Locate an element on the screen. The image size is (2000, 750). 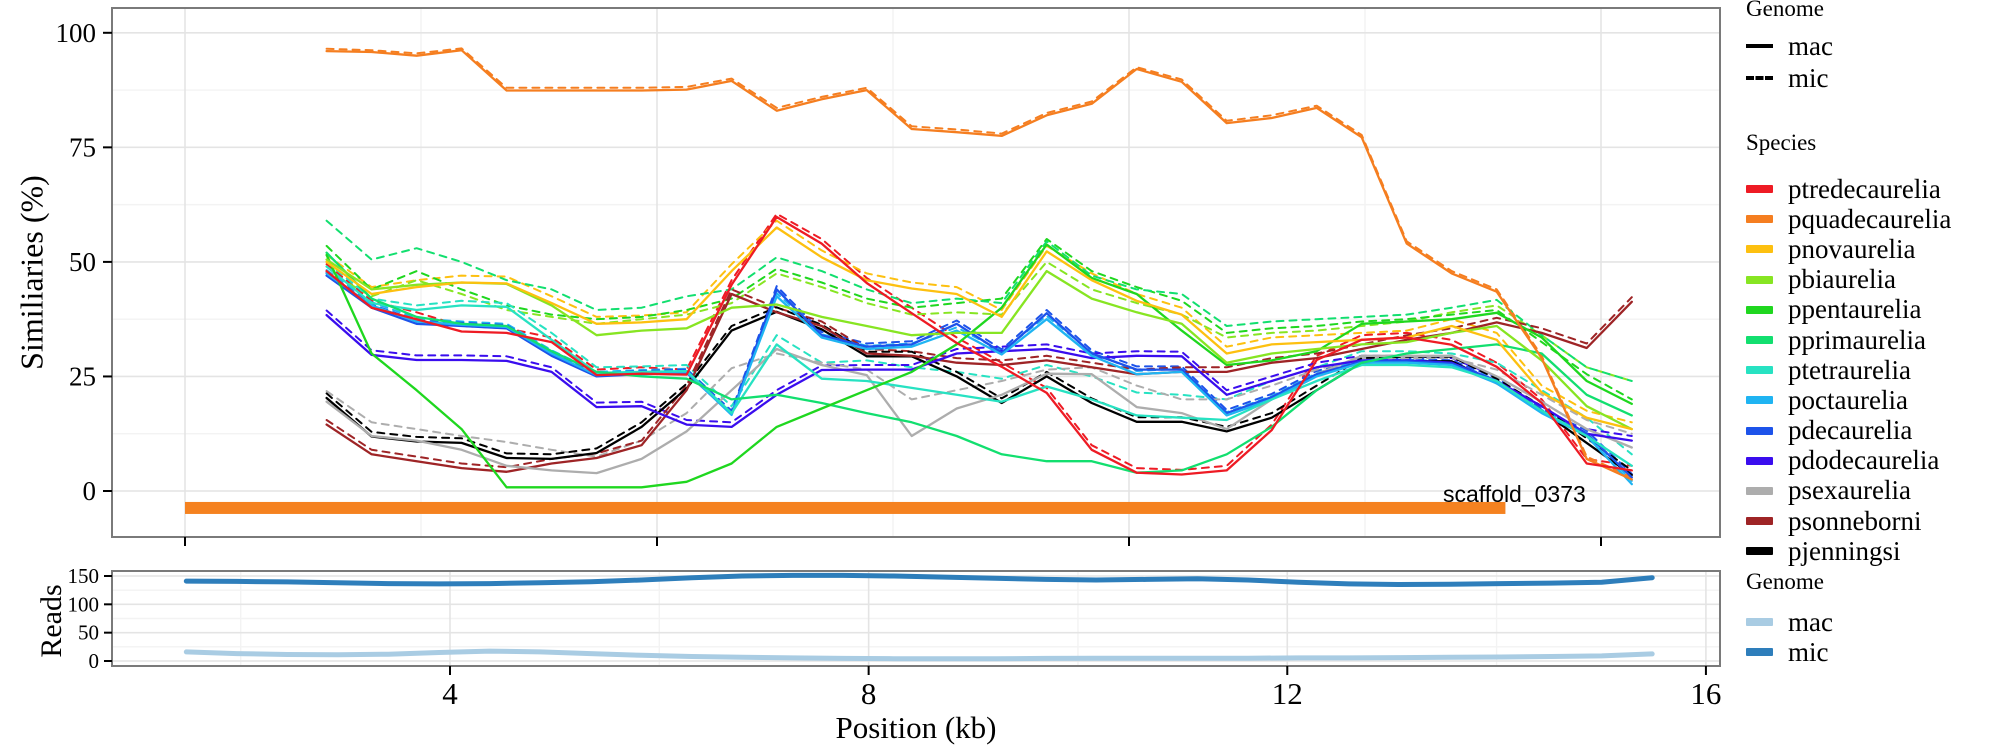
x-tick-label: 4 is located at coordinates (450, 693).